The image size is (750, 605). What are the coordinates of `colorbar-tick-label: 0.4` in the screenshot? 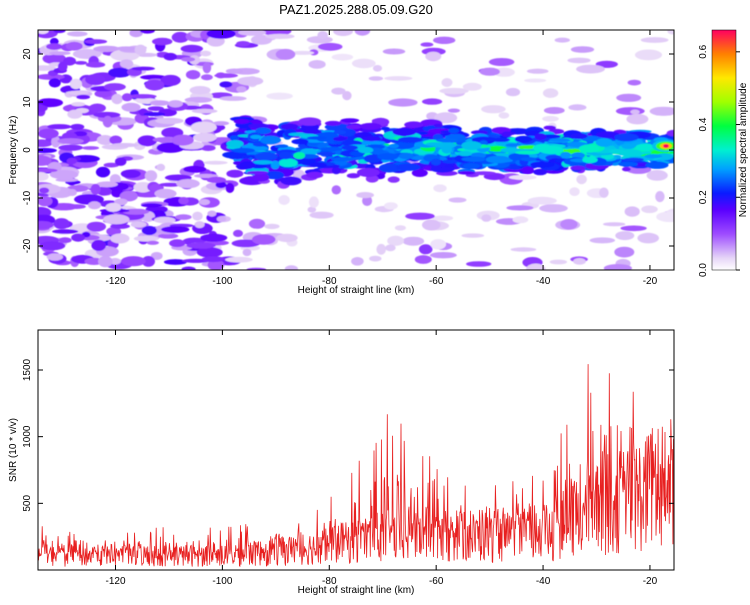 It's located at (703, 124).